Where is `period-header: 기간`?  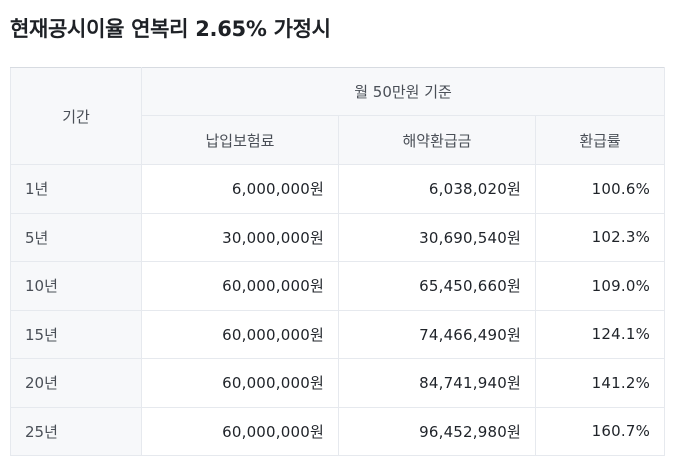
period-header: 기간 is located at coordinates (76, 116).